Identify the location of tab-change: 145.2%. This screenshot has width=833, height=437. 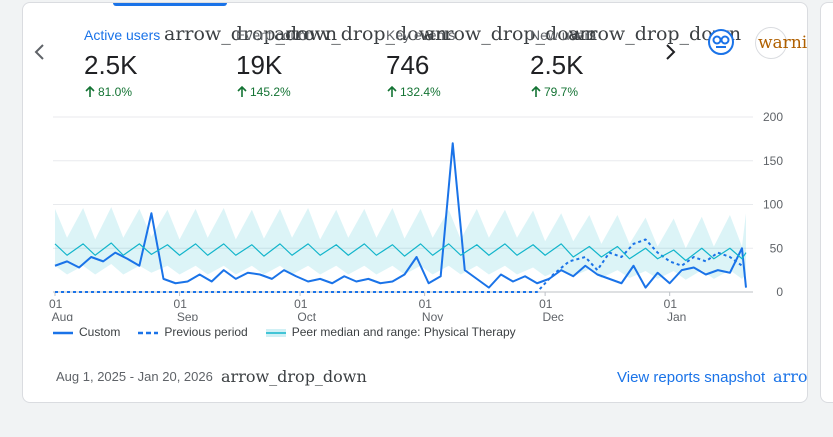
(270, 92).